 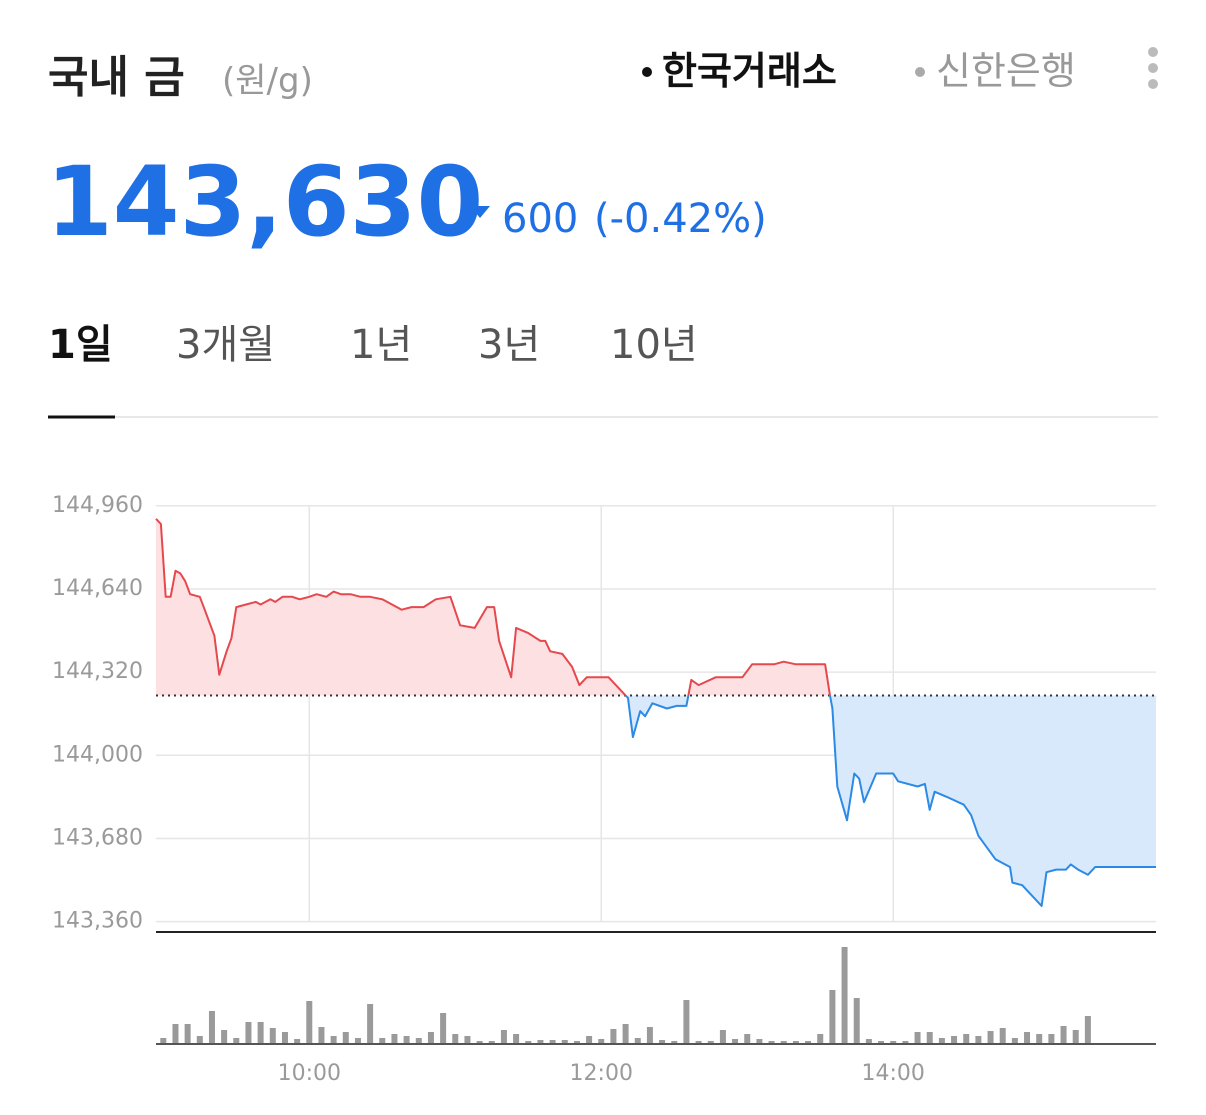 I want to click on y-tick-label: 143,680, so click(x=97, y=837).